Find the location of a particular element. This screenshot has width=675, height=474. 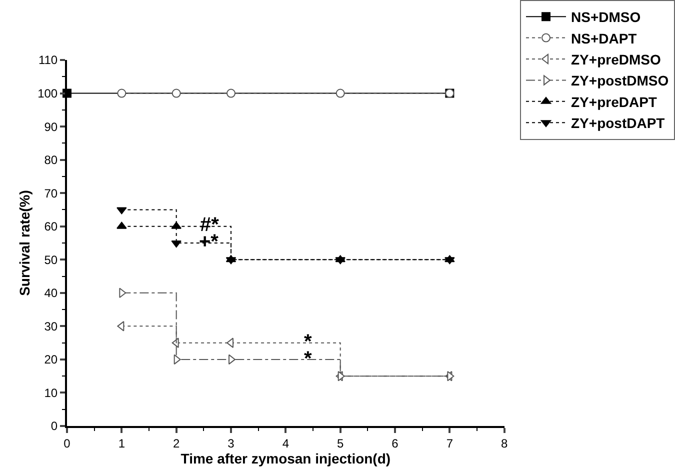

legend-label: NS+DAPT is located at coordinates (604, 38).